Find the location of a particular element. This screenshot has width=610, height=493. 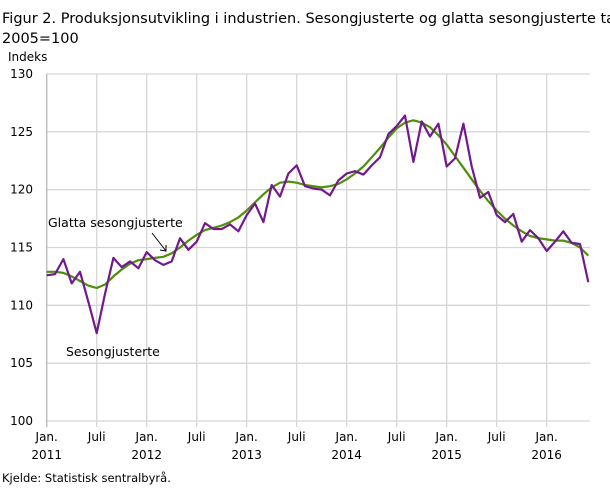

y-axis-ticks: 100 105 110 115 120 125 130 is located at coordinates (21, 247).